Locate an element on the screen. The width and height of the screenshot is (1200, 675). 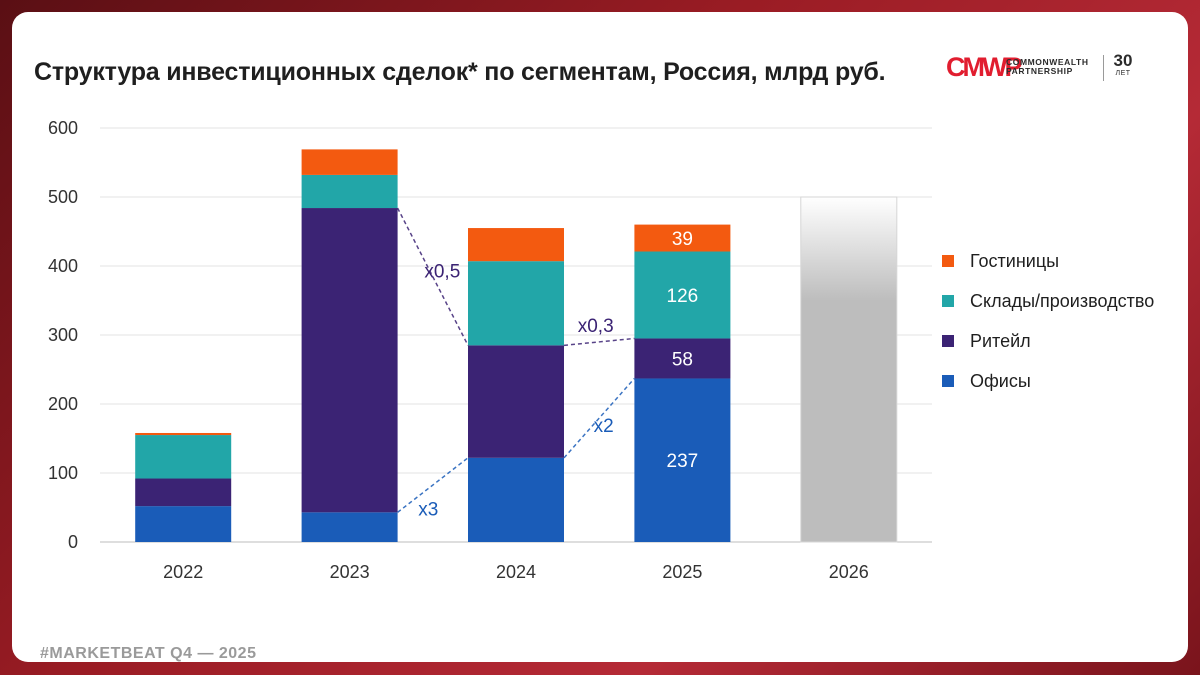
y-tick-label: 0 is located at coordinates (73, 542).